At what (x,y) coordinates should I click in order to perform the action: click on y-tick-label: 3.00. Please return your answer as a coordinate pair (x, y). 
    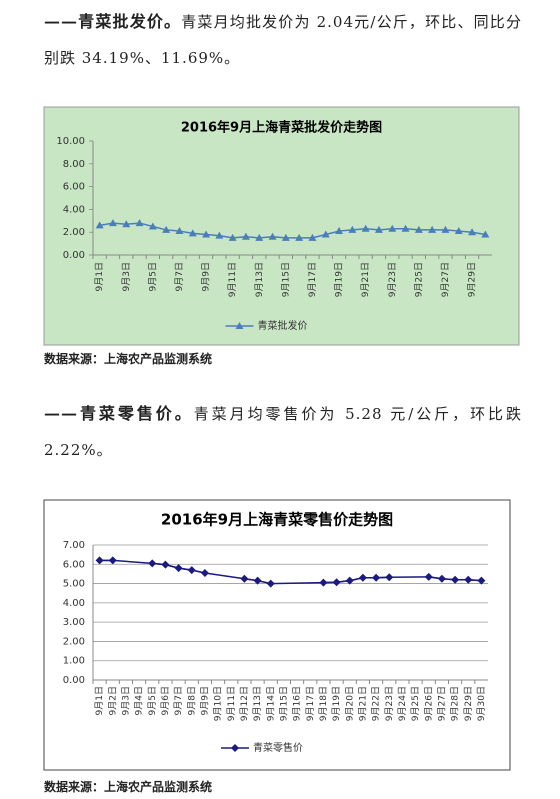
    Looking at the image, I should click on (74, 622).